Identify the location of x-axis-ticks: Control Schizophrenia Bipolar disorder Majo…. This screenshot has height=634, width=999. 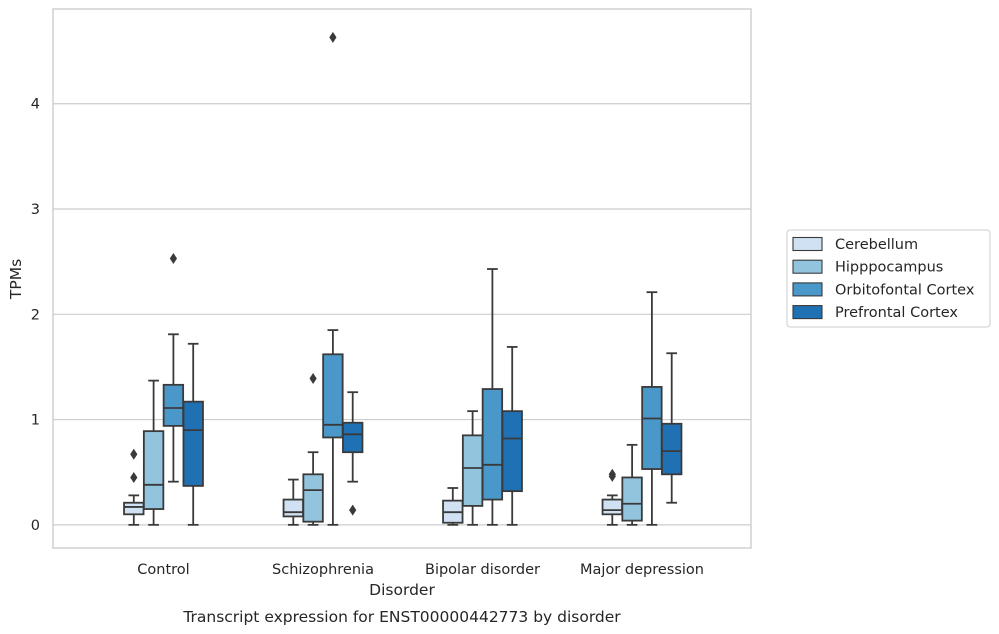
(420, 570).